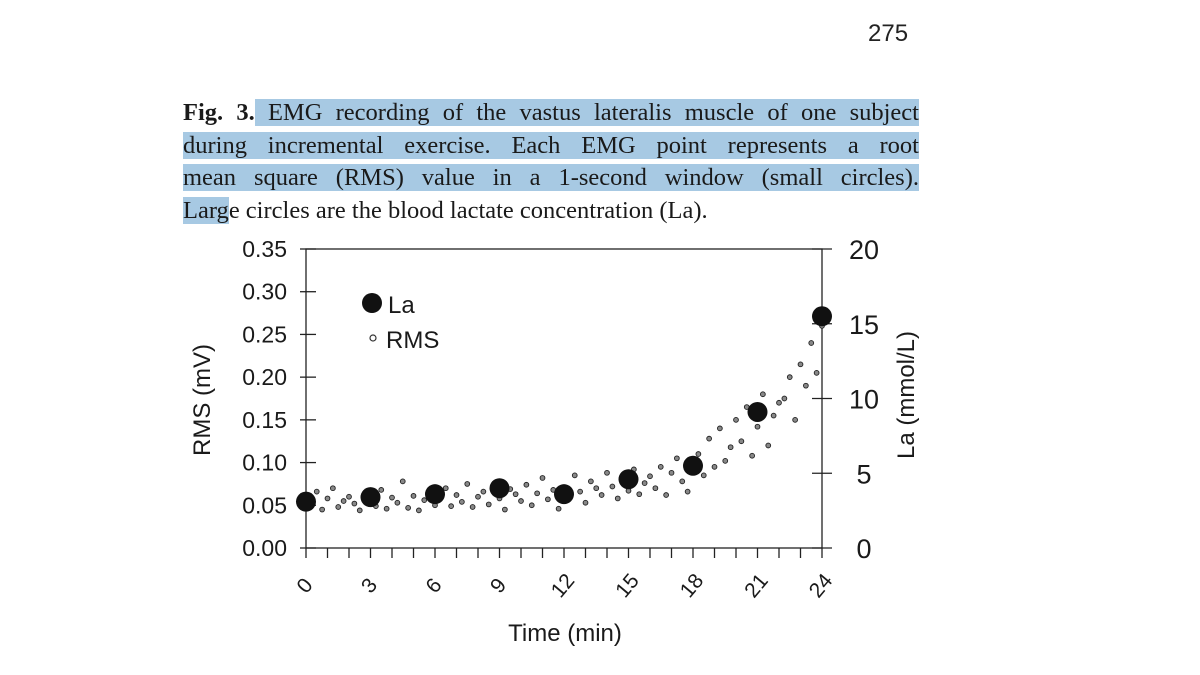 The height and width of the screenshot is (675, 1200). What do you see at coordinates (264, 249) in the screenshot?
I see `y-tick-label: 0.35` at bounding box center [264, 249].